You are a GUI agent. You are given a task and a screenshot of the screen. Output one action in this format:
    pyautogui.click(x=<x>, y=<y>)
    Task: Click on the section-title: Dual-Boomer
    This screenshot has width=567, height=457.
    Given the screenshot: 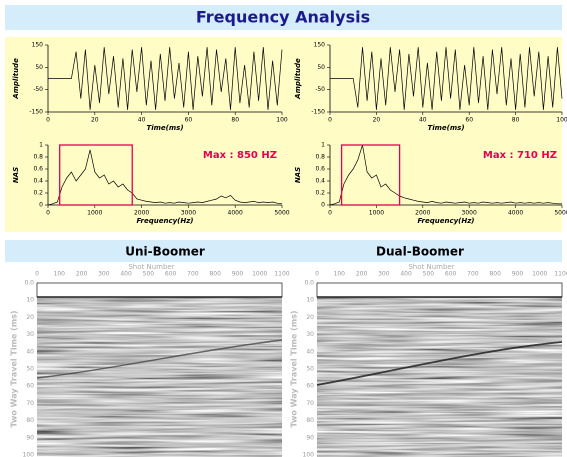 What is the action you would take?
    pyautogui.click(x=420, y=252)
    